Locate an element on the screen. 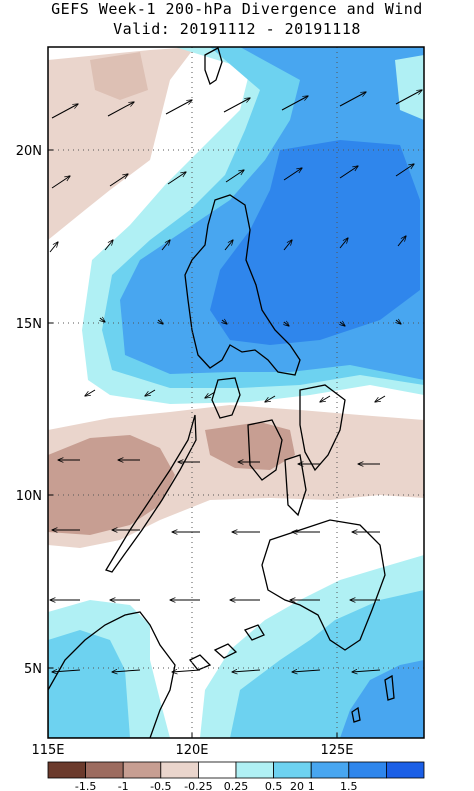 The image size is (474, 791). lon-label-115e: 115E is located at coordinates (47, 750).